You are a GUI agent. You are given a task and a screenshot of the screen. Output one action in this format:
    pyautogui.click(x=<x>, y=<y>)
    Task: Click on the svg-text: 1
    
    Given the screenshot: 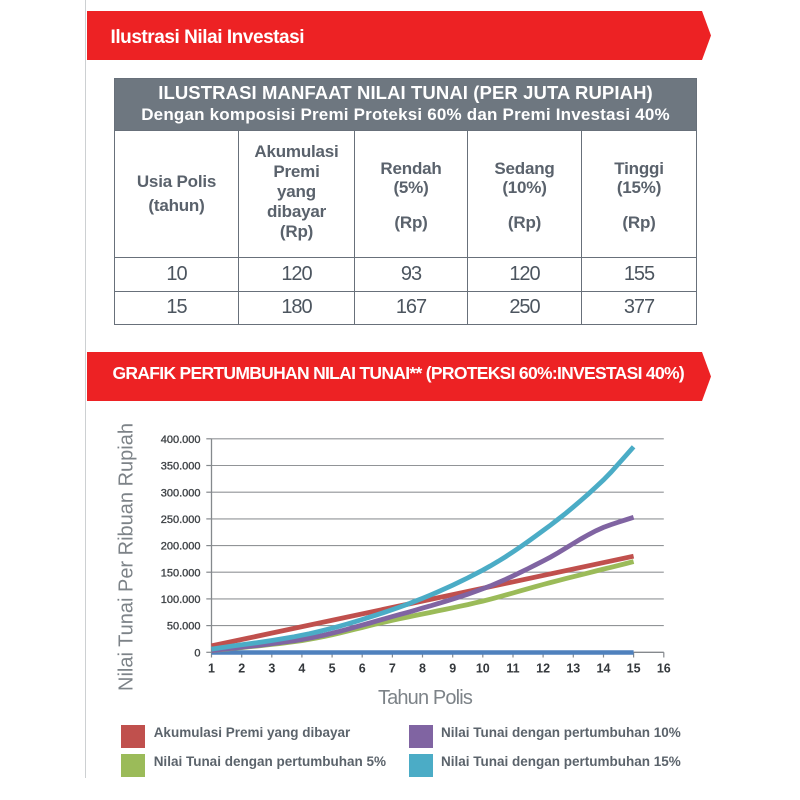 What is the action you would take?
    pyautogui.click(x=211, y=669)
    